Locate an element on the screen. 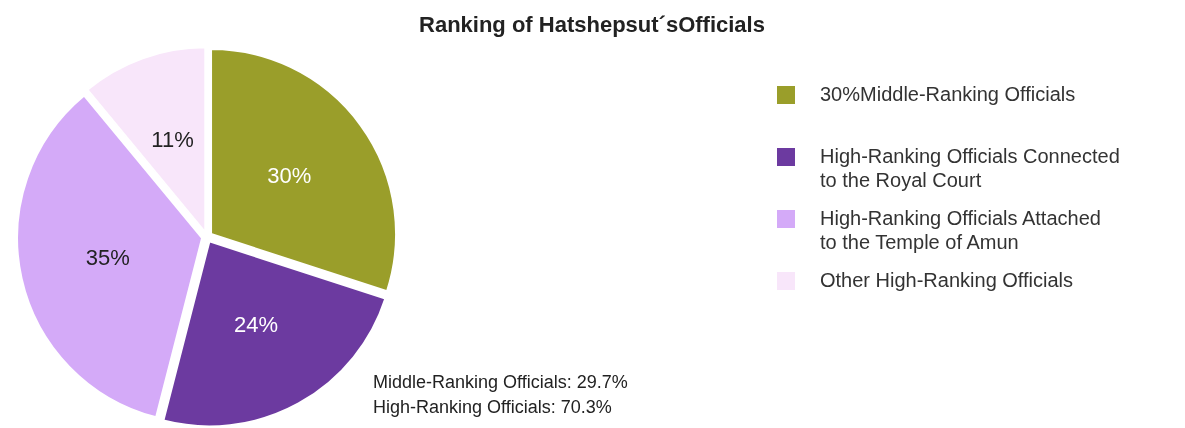  legend-label: 30%Middle-Ranking Officials is located at coordinates (948, 94).